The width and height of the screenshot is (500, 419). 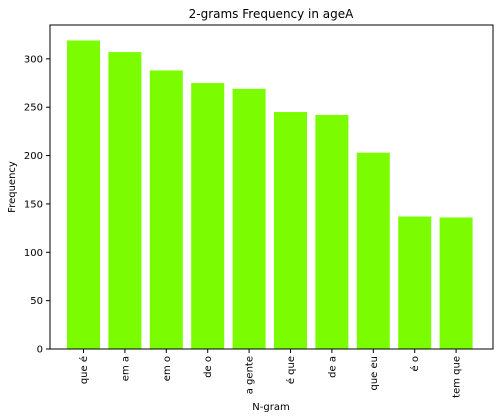 I want to click on x-tick-label-6: de a, so click(x=332, y=367).